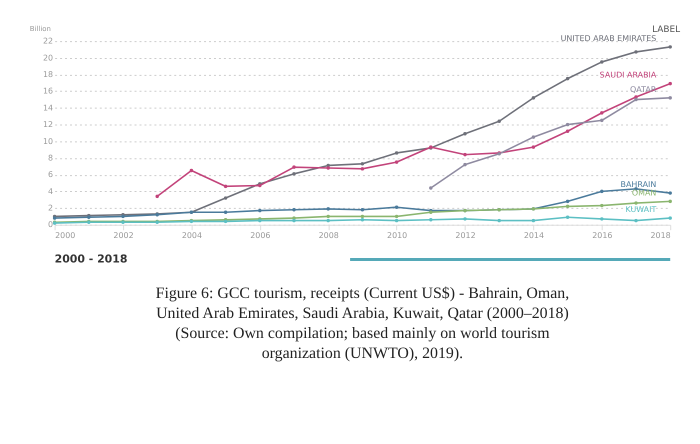 The width and height of the screenshot is (700, 444). I want to click on x-tick-label: 2018, so click(660, 235).